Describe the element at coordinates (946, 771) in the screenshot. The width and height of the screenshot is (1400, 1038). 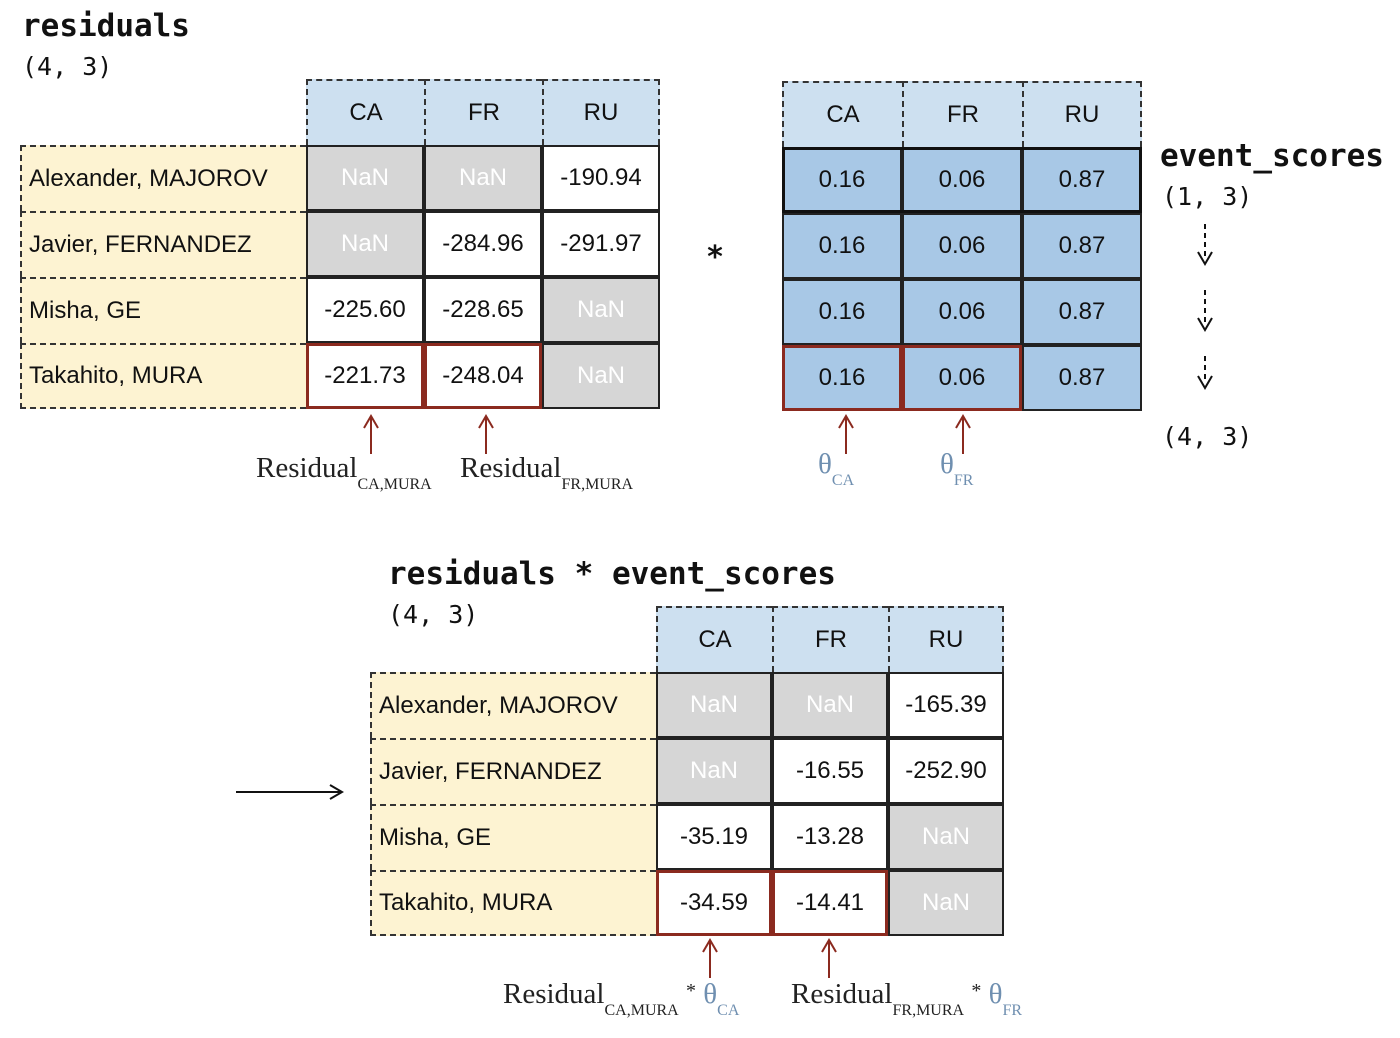
I see `table-cell: -252.90` at that location.